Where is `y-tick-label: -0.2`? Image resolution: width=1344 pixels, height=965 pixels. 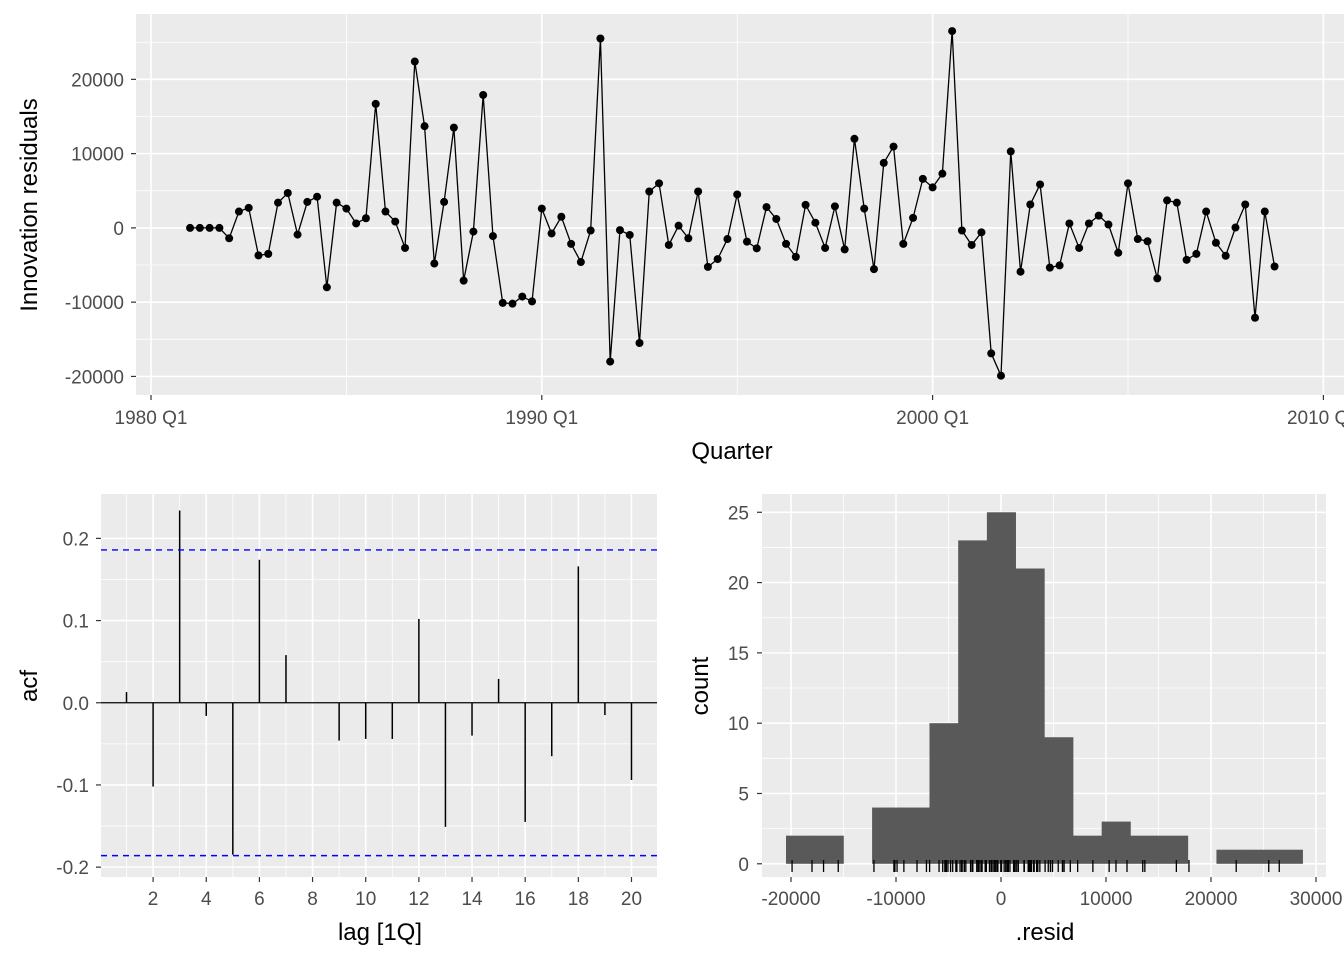
y-tick-label: -0.2 is located at coordinates (72, 868).